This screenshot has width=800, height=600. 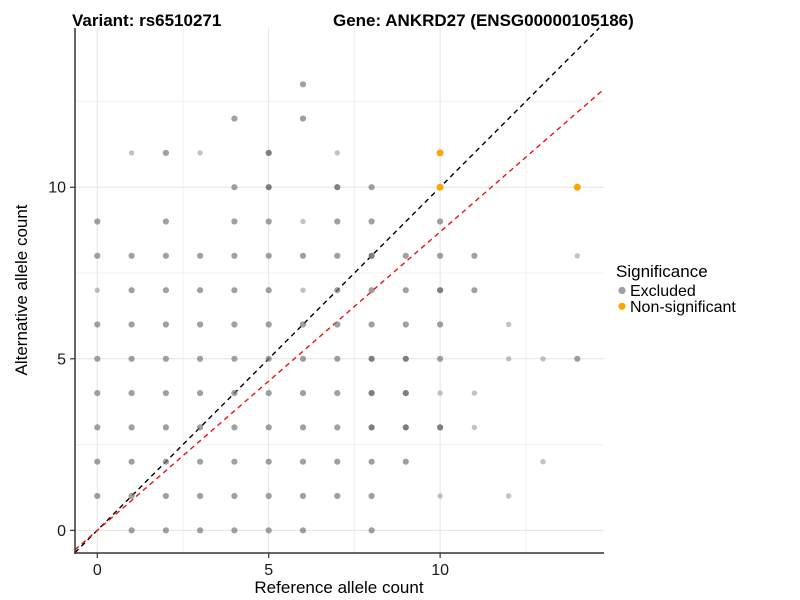 What do you see at coordinates (622, 290) in the screenshot?
I see `legend-key-excluded` at bounding box center [622, 290].